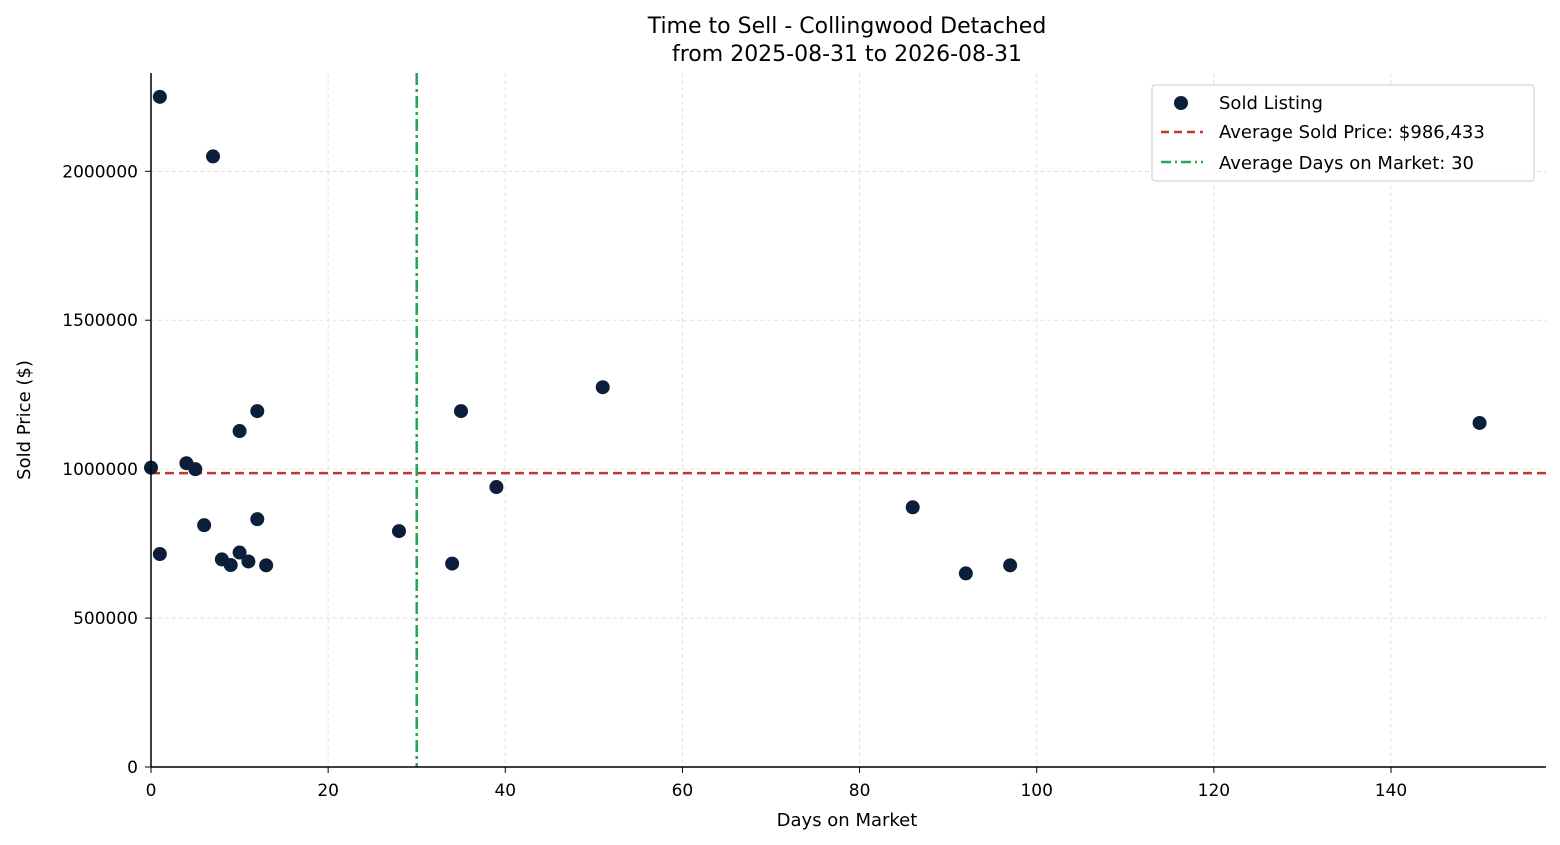  Describe the element at coordinates (847, 54) in the screenshot. I see `chart-subtitle: from 2025-08-31 to 2026-08-31` at that location.